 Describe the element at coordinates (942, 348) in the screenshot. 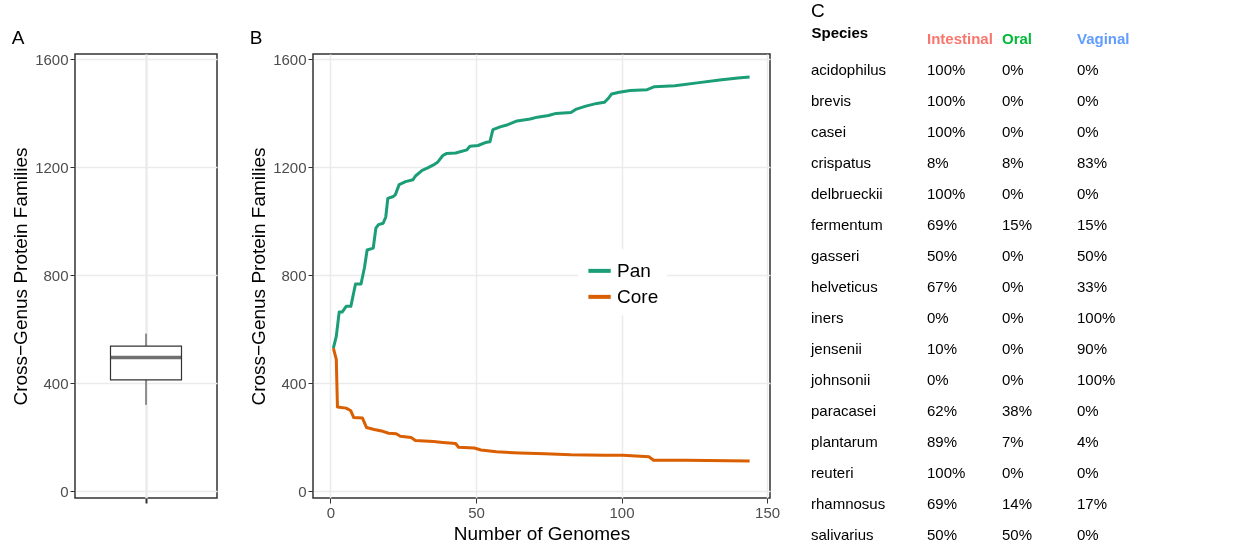

I see `data-label: 10%` at that location.